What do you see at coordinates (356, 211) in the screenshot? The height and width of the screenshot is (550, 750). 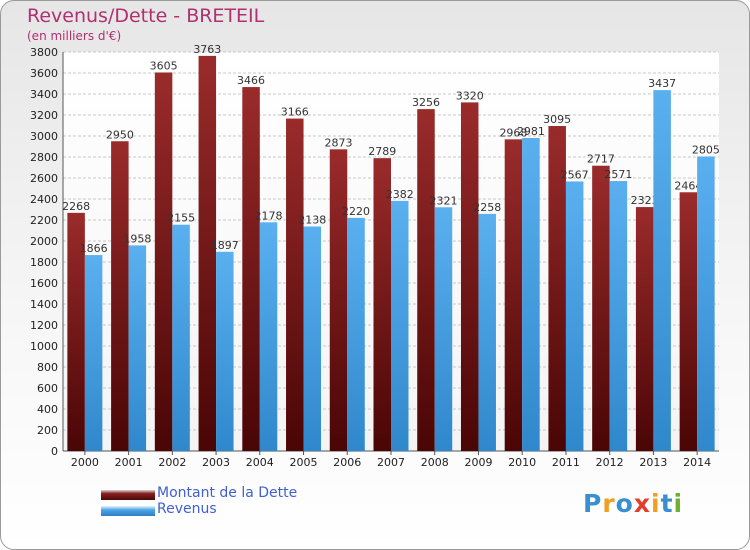 I see `data-label-revenus: 2220` at bounding box center [356, 211].